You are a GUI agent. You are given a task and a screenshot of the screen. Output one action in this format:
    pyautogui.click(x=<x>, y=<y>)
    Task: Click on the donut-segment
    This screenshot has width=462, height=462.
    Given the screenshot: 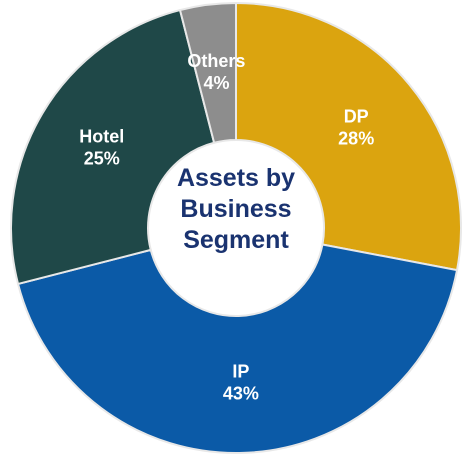 What is the action you would take?
    pyautogui.click(x=207, y=72)
    